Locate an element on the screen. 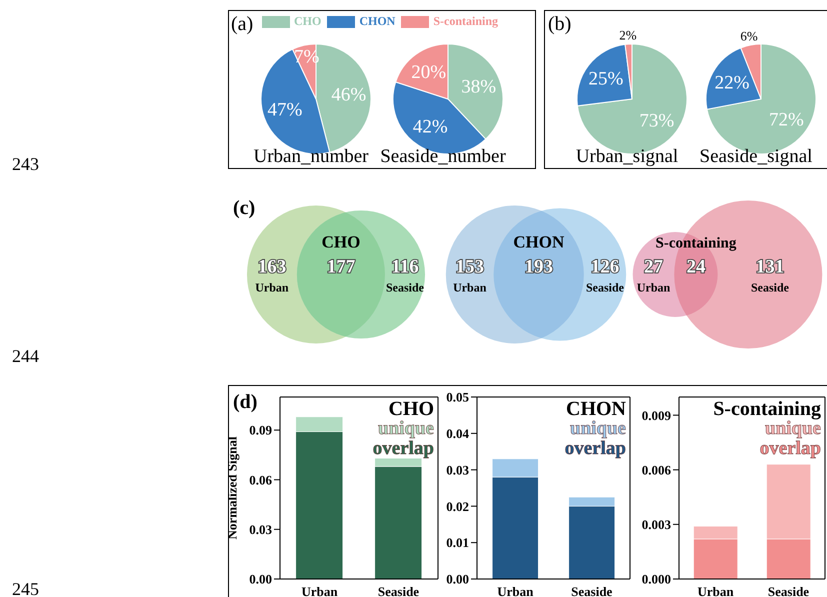 Image resolution: width=827 pixels, height=597 pixels. data-label: 24 is located at coordinates (696, 267).